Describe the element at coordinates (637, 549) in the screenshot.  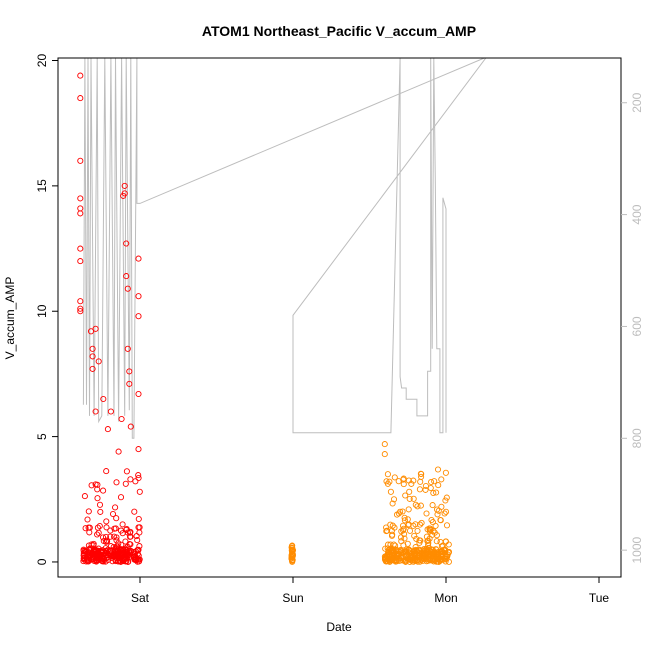
I see `y2-tick-label: 1000` at that location.